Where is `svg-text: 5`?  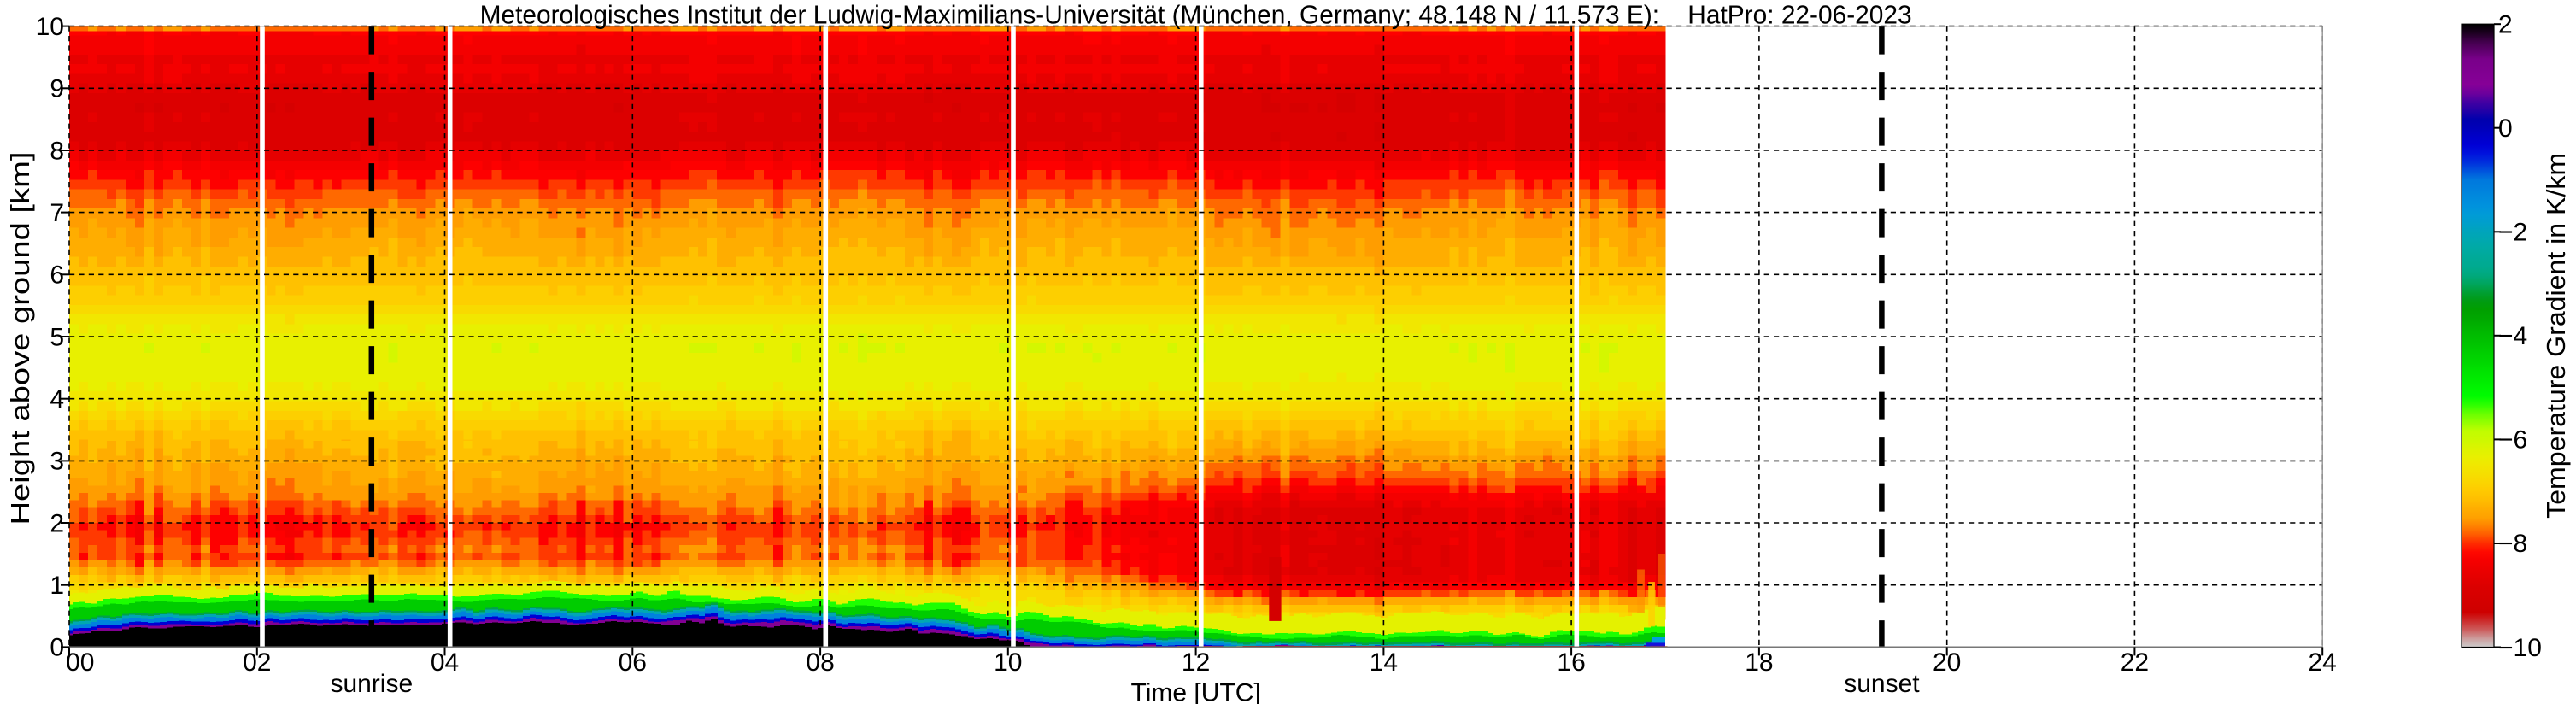
svg-text: 5 is located at coordinates (57, 337).